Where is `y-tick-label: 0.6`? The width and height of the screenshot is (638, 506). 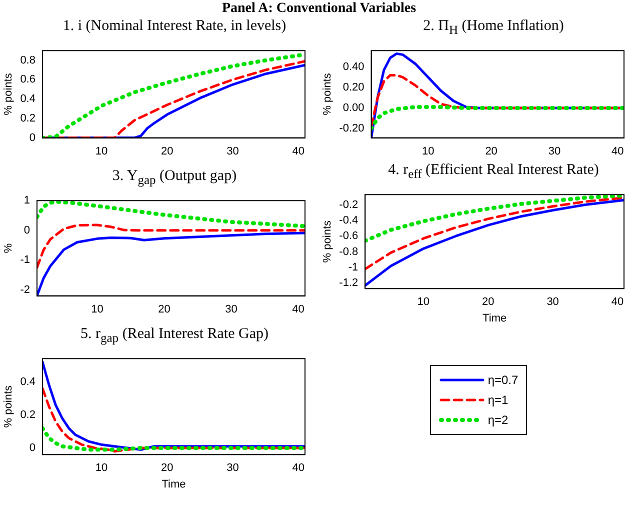
y-tick-label: 0.6 is located at coordinates (28, 80).